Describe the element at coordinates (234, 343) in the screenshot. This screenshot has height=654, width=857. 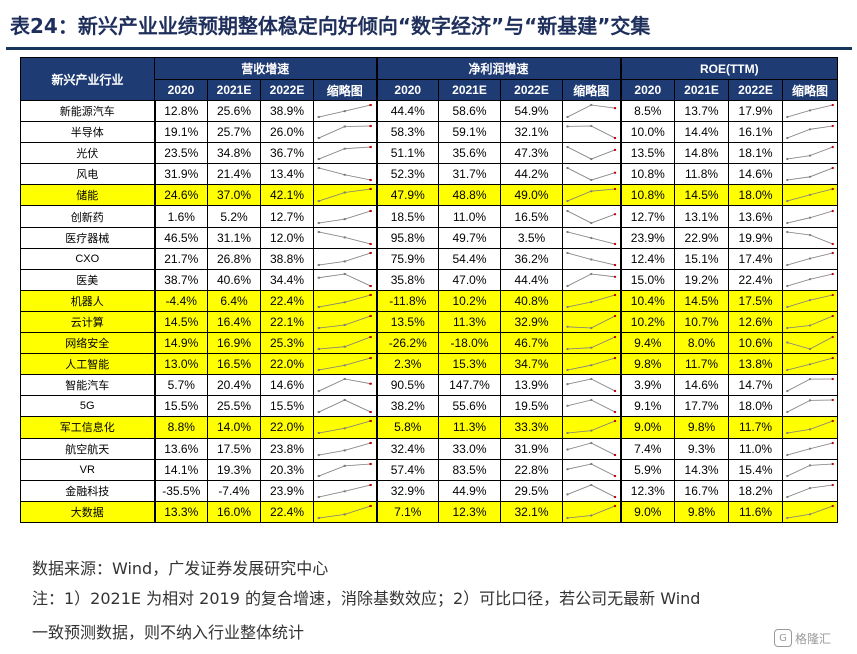
I see `rev-value-cell: 16.9%` at that location.